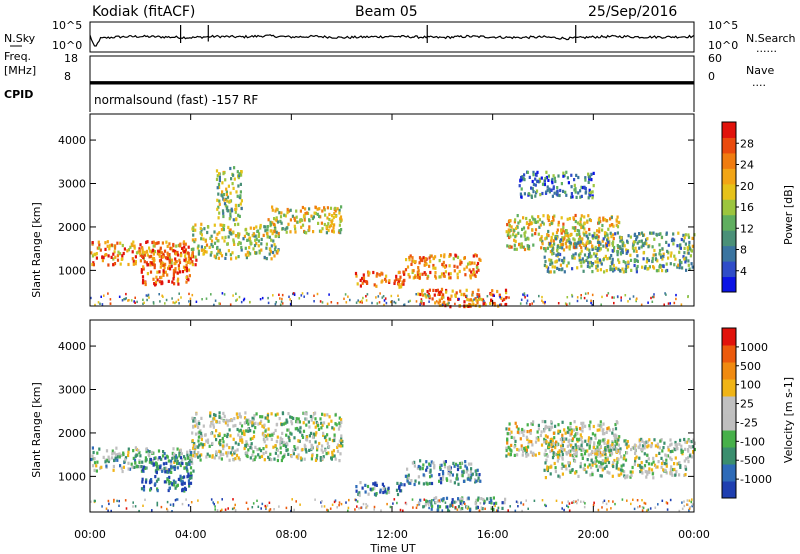  Describe the element at coordinates (747, 404) in the screenshot. I see `velocity-colorbar-label-3: 25` at that location.